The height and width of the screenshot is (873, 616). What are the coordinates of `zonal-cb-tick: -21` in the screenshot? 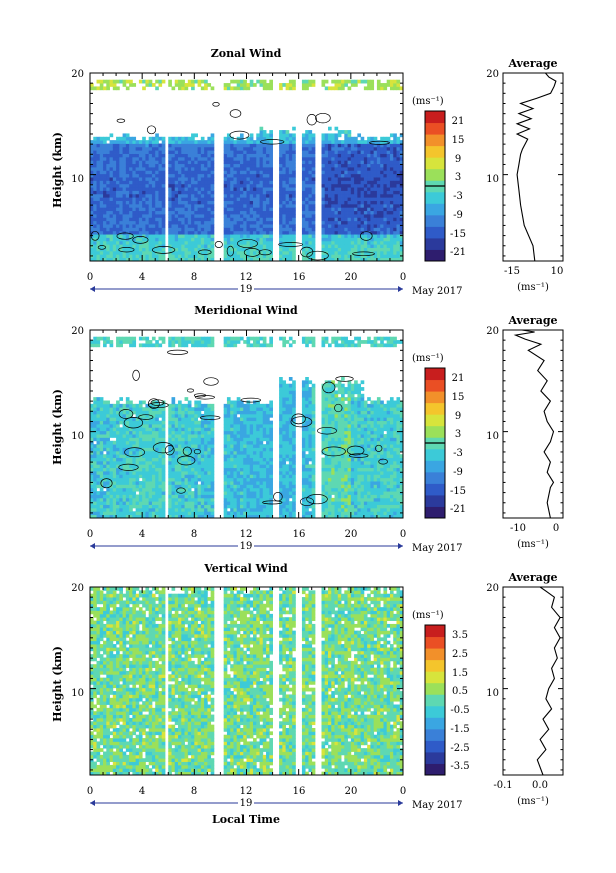 It's located at (458, 252).